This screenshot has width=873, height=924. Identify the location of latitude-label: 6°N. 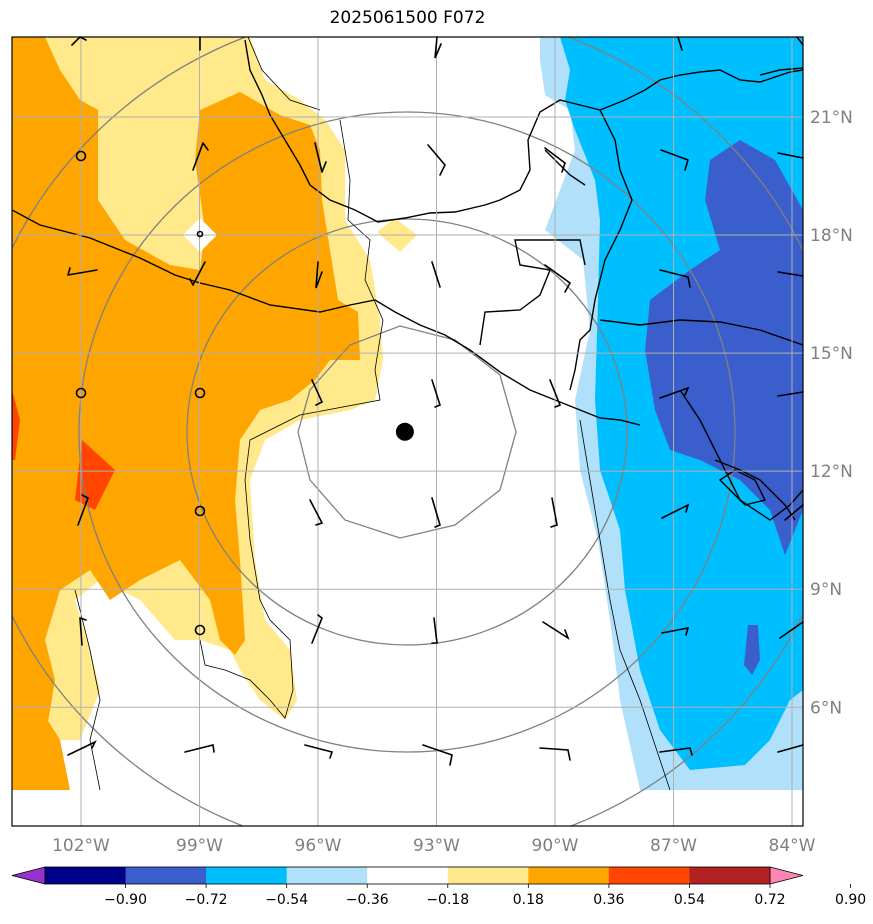
(826, 708).